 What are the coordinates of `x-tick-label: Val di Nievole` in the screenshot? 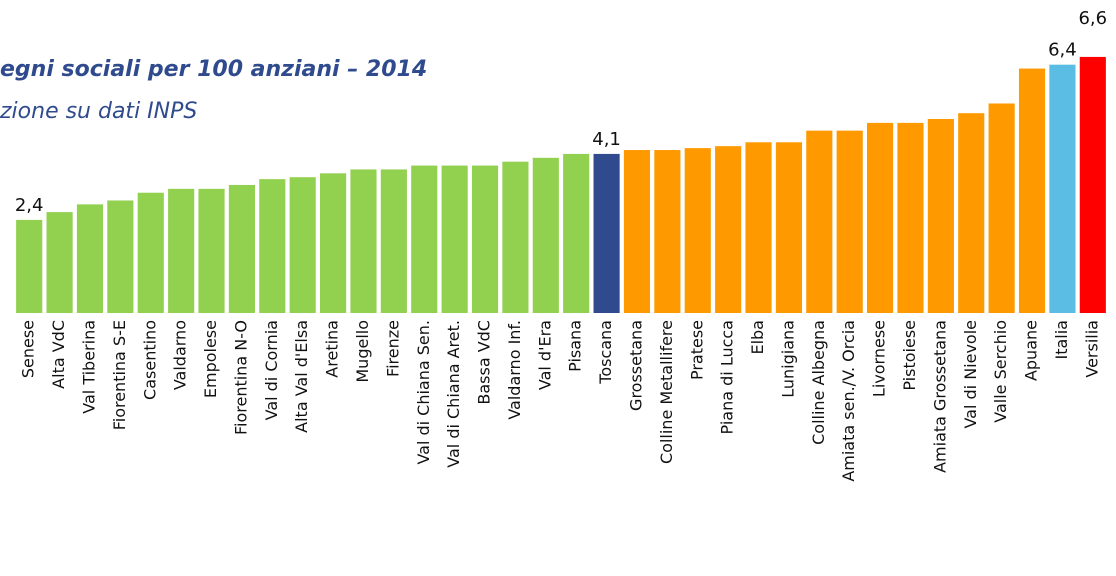 It's located at (970, 374).